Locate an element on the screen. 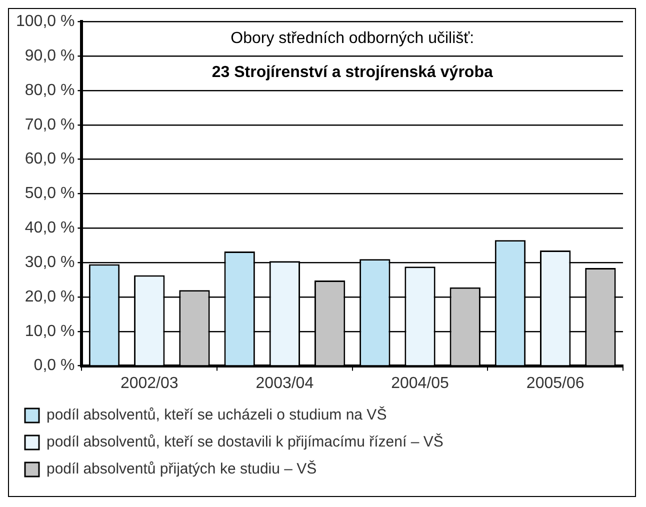  y-tick-label: 0,0 % is located at coordinates (54, 365).